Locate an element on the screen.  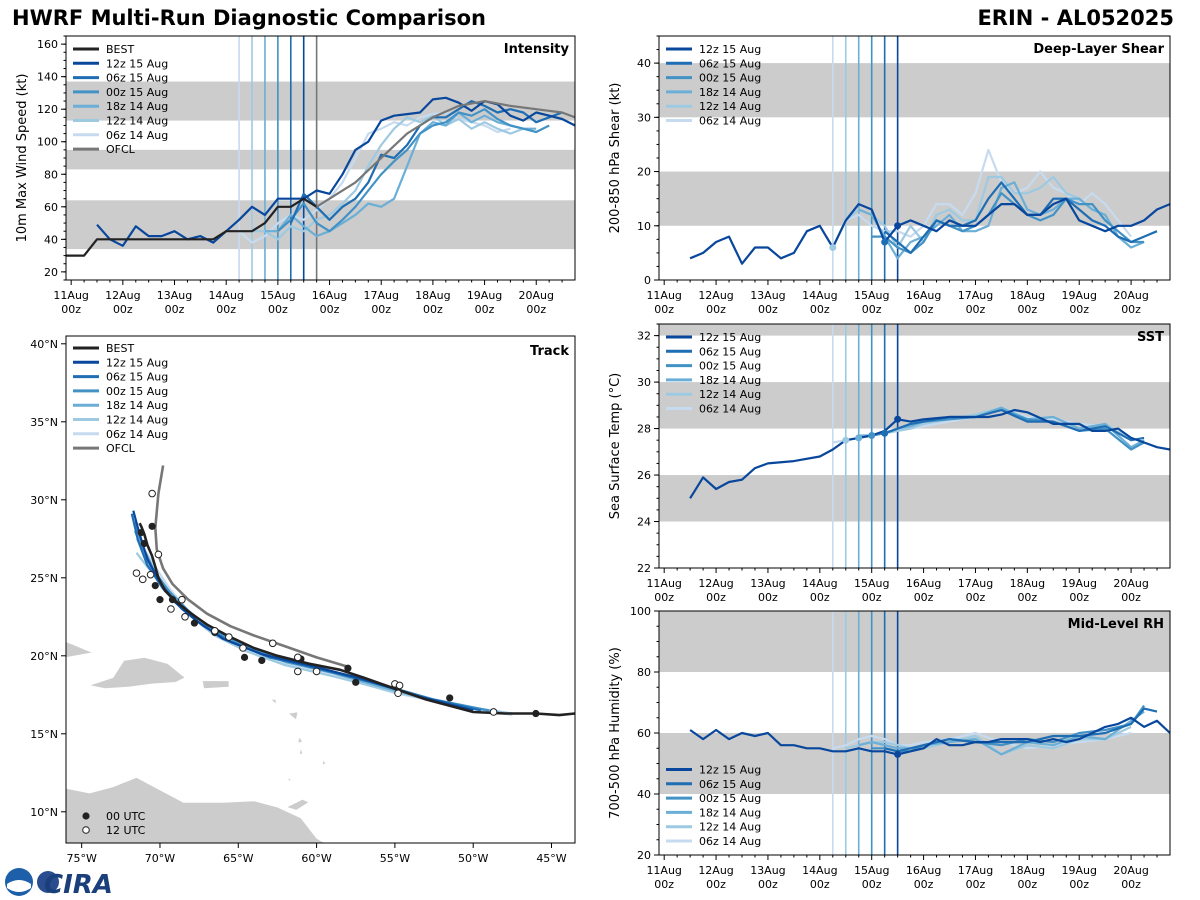
x-tick-label: 50°W is located at coordinates (473, 858).